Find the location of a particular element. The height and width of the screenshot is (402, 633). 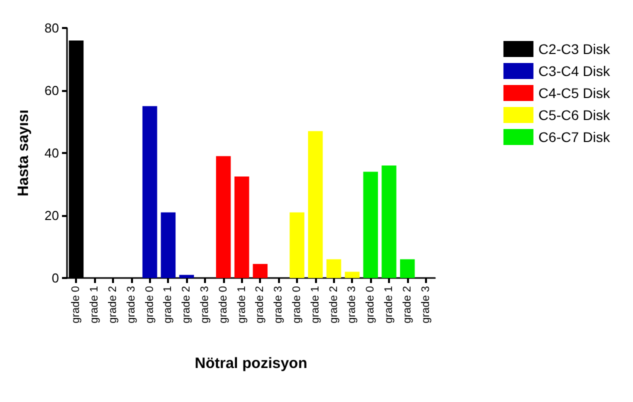

legend-label: C6-C7 Disk is located at coordinates (574, 137).